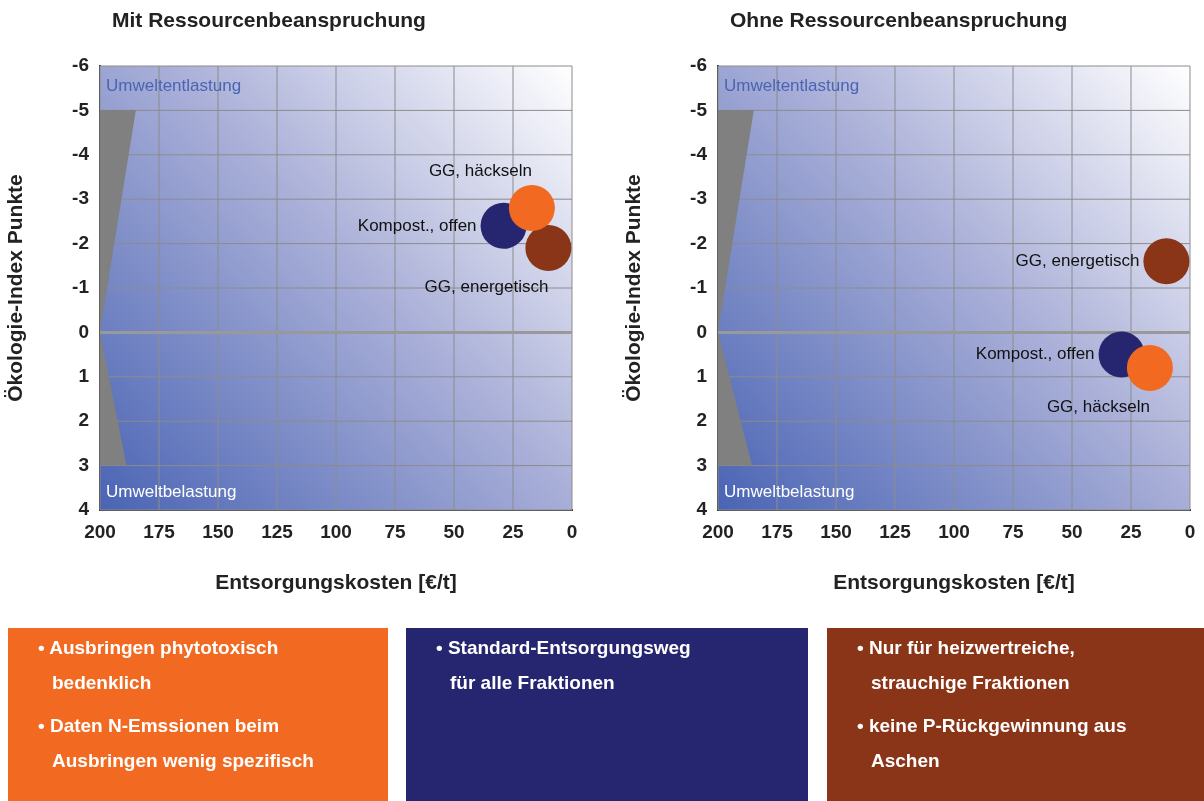 This screenshot has width=1204, height=801. I want to click on text: • keine P-Rückgewinnung aus Aschen, so click(992, 743).